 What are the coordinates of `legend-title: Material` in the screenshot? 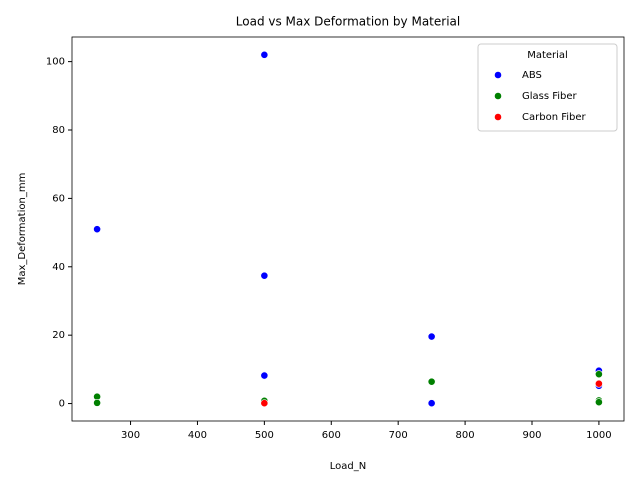 It's located at (547, 55).